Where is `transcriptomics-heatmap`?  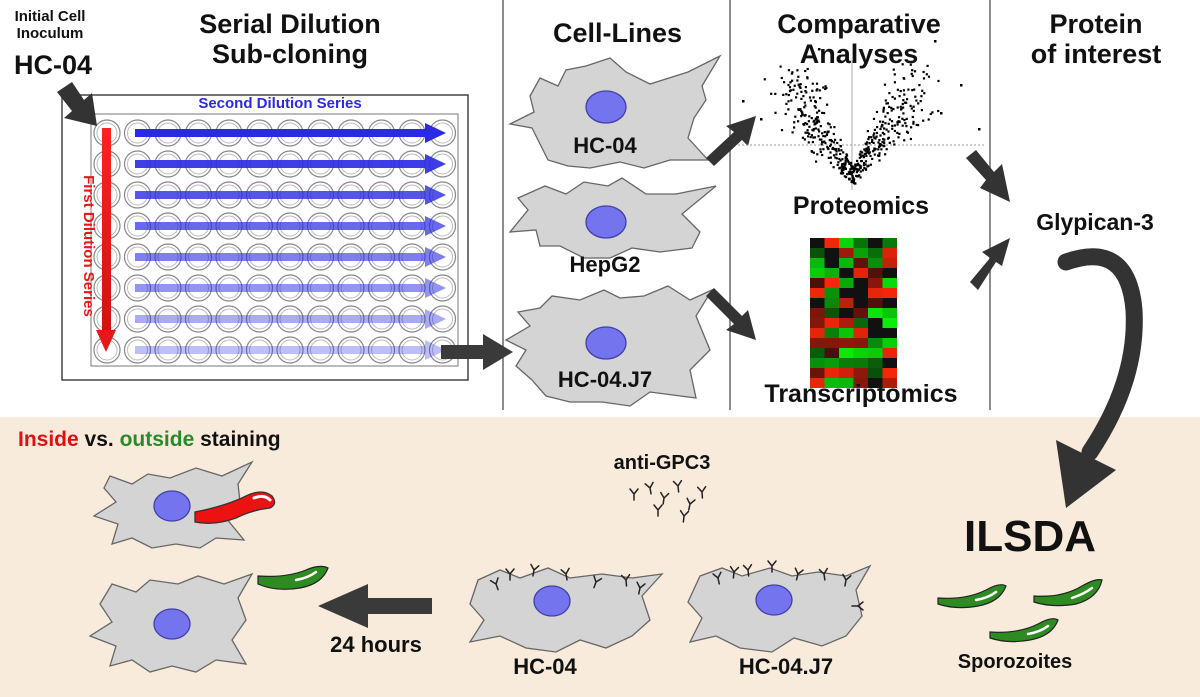
transcriptomics-heatmap is located at coordinates (853, 313).